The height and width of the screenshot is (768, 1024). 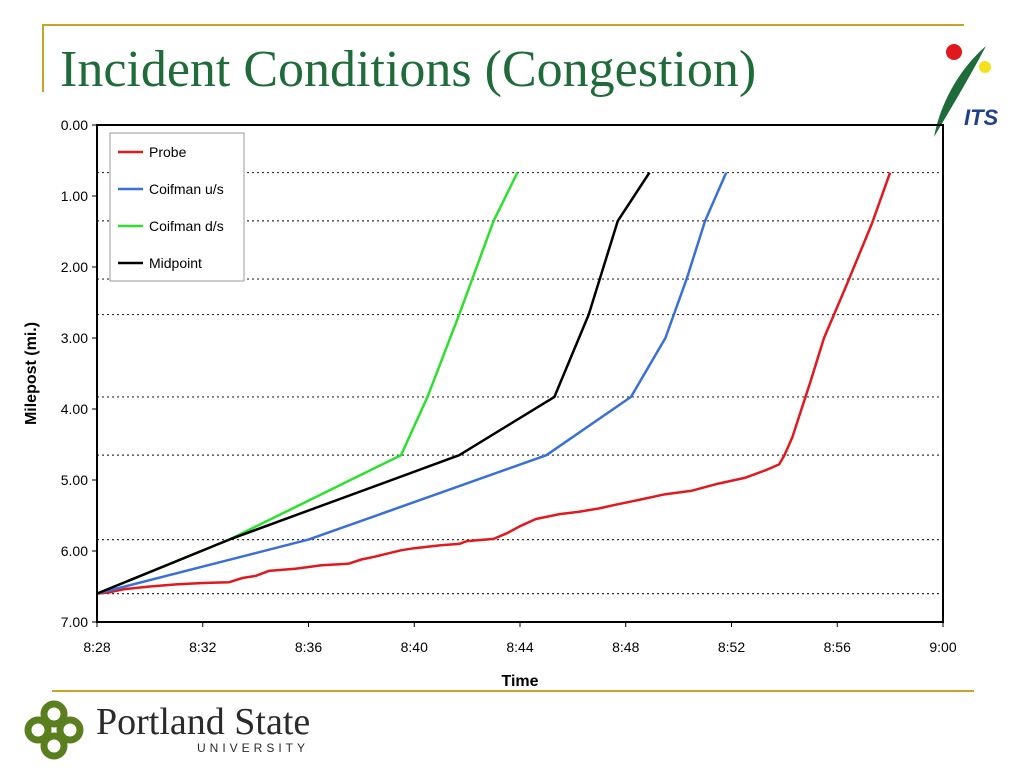 What do you see at coordinates (96, 647) in the screenshot?
I see `x-tick-label-0: 8:28` at bounding box center [96, 647].